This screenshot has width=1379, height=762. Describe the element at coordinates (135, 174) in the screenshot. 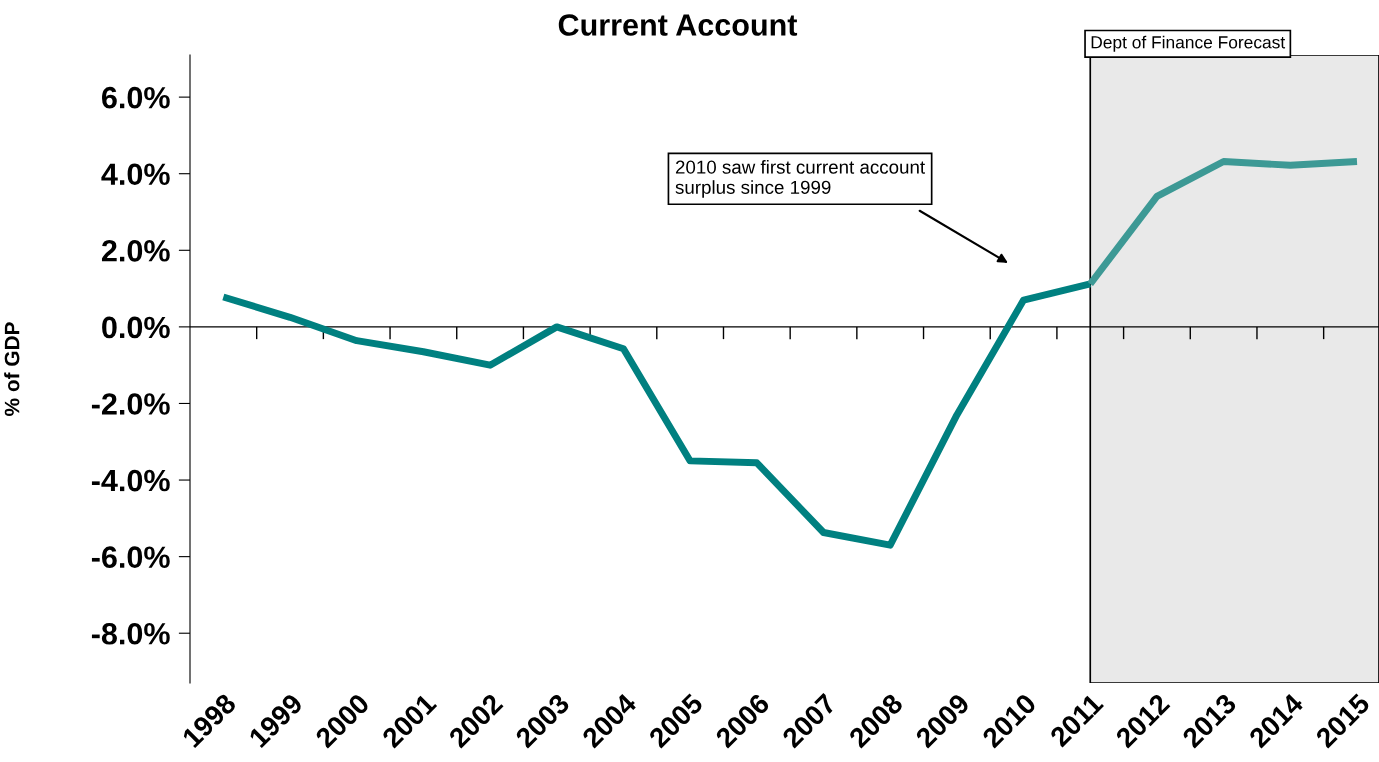

I see `y-tick-label: 4.0%` at that location.